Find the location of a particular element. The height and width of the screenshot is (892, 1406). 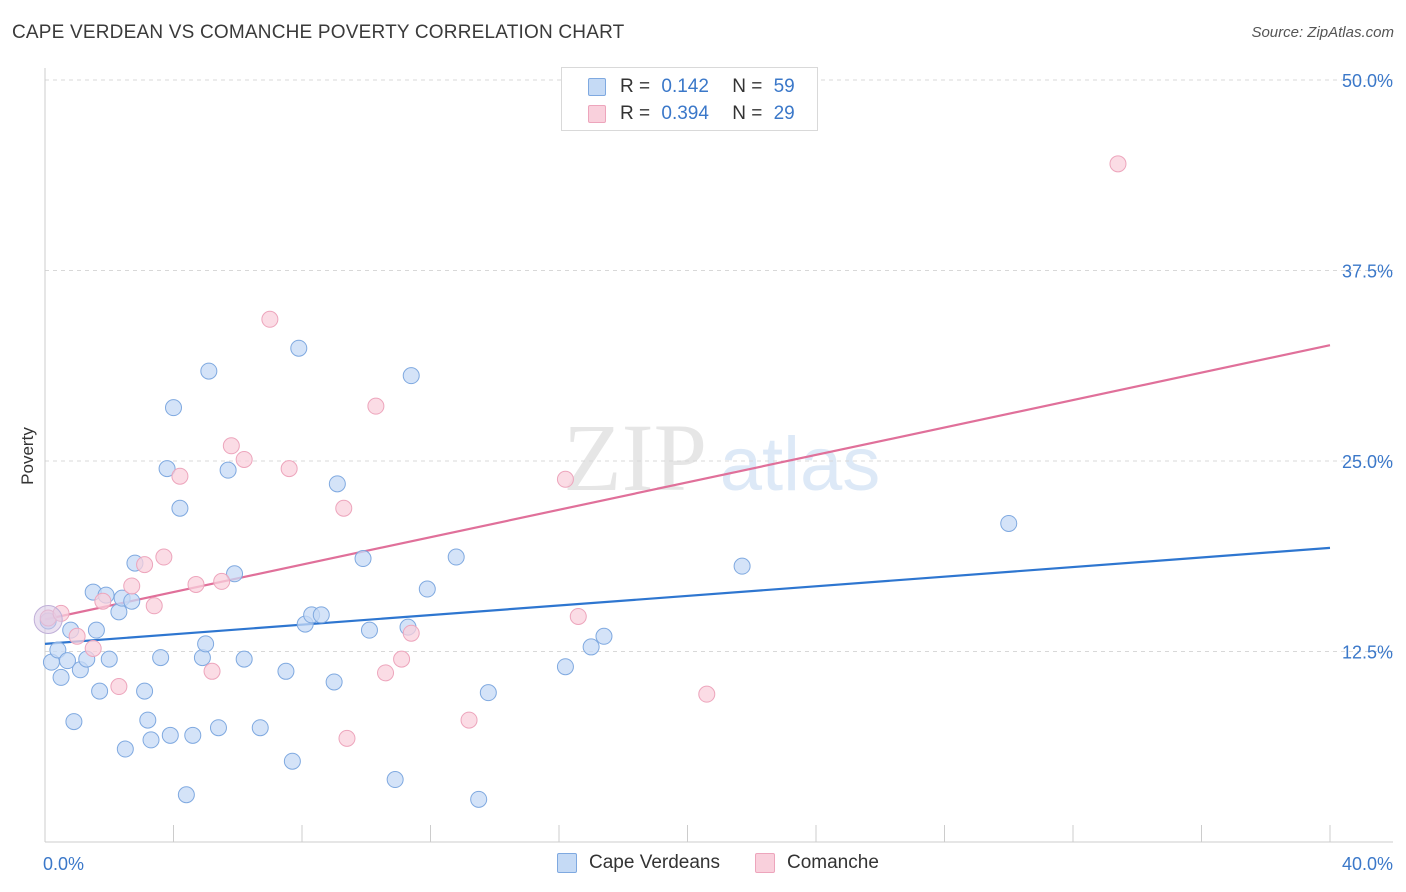

y-tick-label: 50.0% is located at coordinates (1367, 81).